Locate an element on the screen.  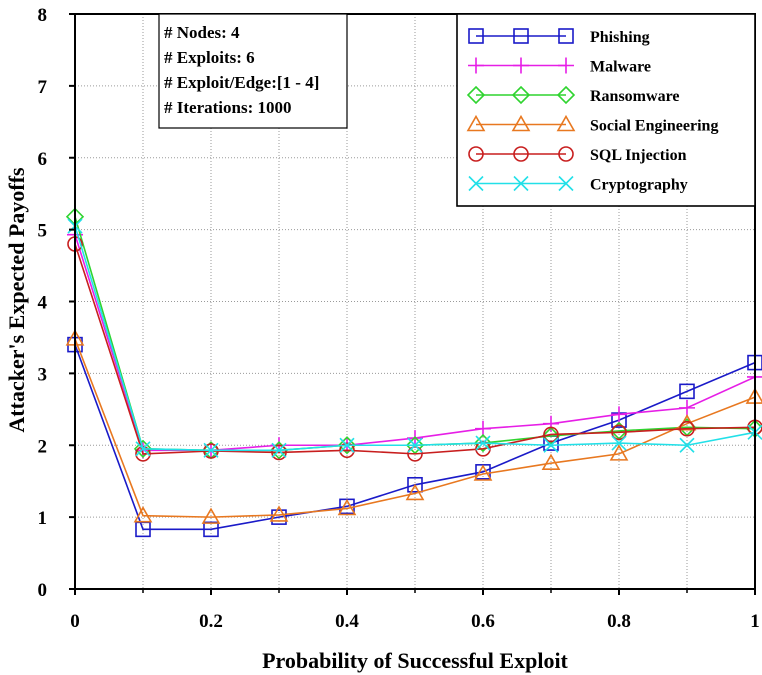
x-tick-label: 0 is located at coordinates (75, 621).